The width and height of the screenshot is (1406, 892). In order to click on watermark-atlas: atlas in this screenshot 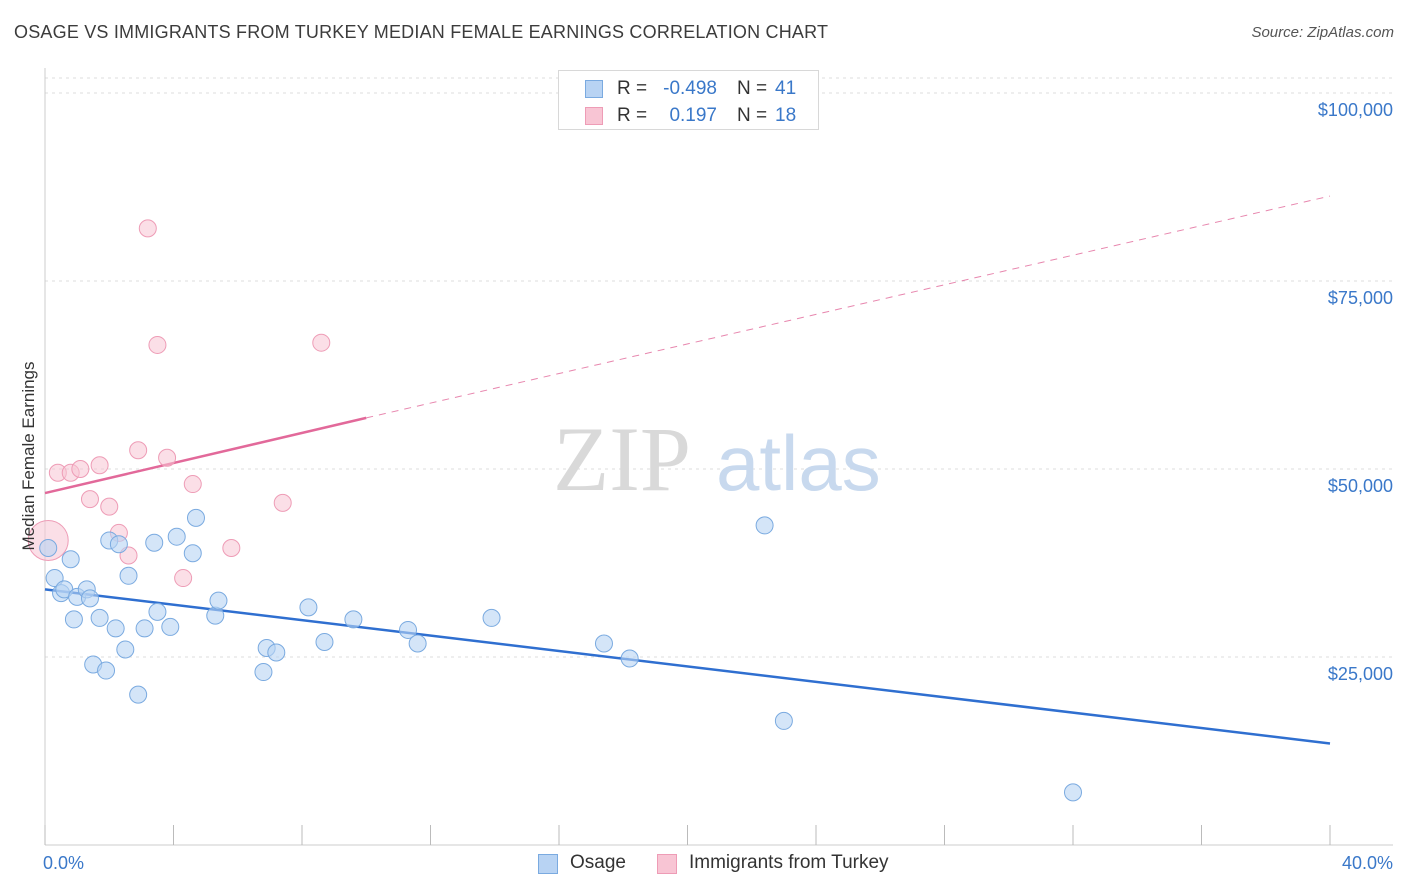, I will do `click(798, 463)`.